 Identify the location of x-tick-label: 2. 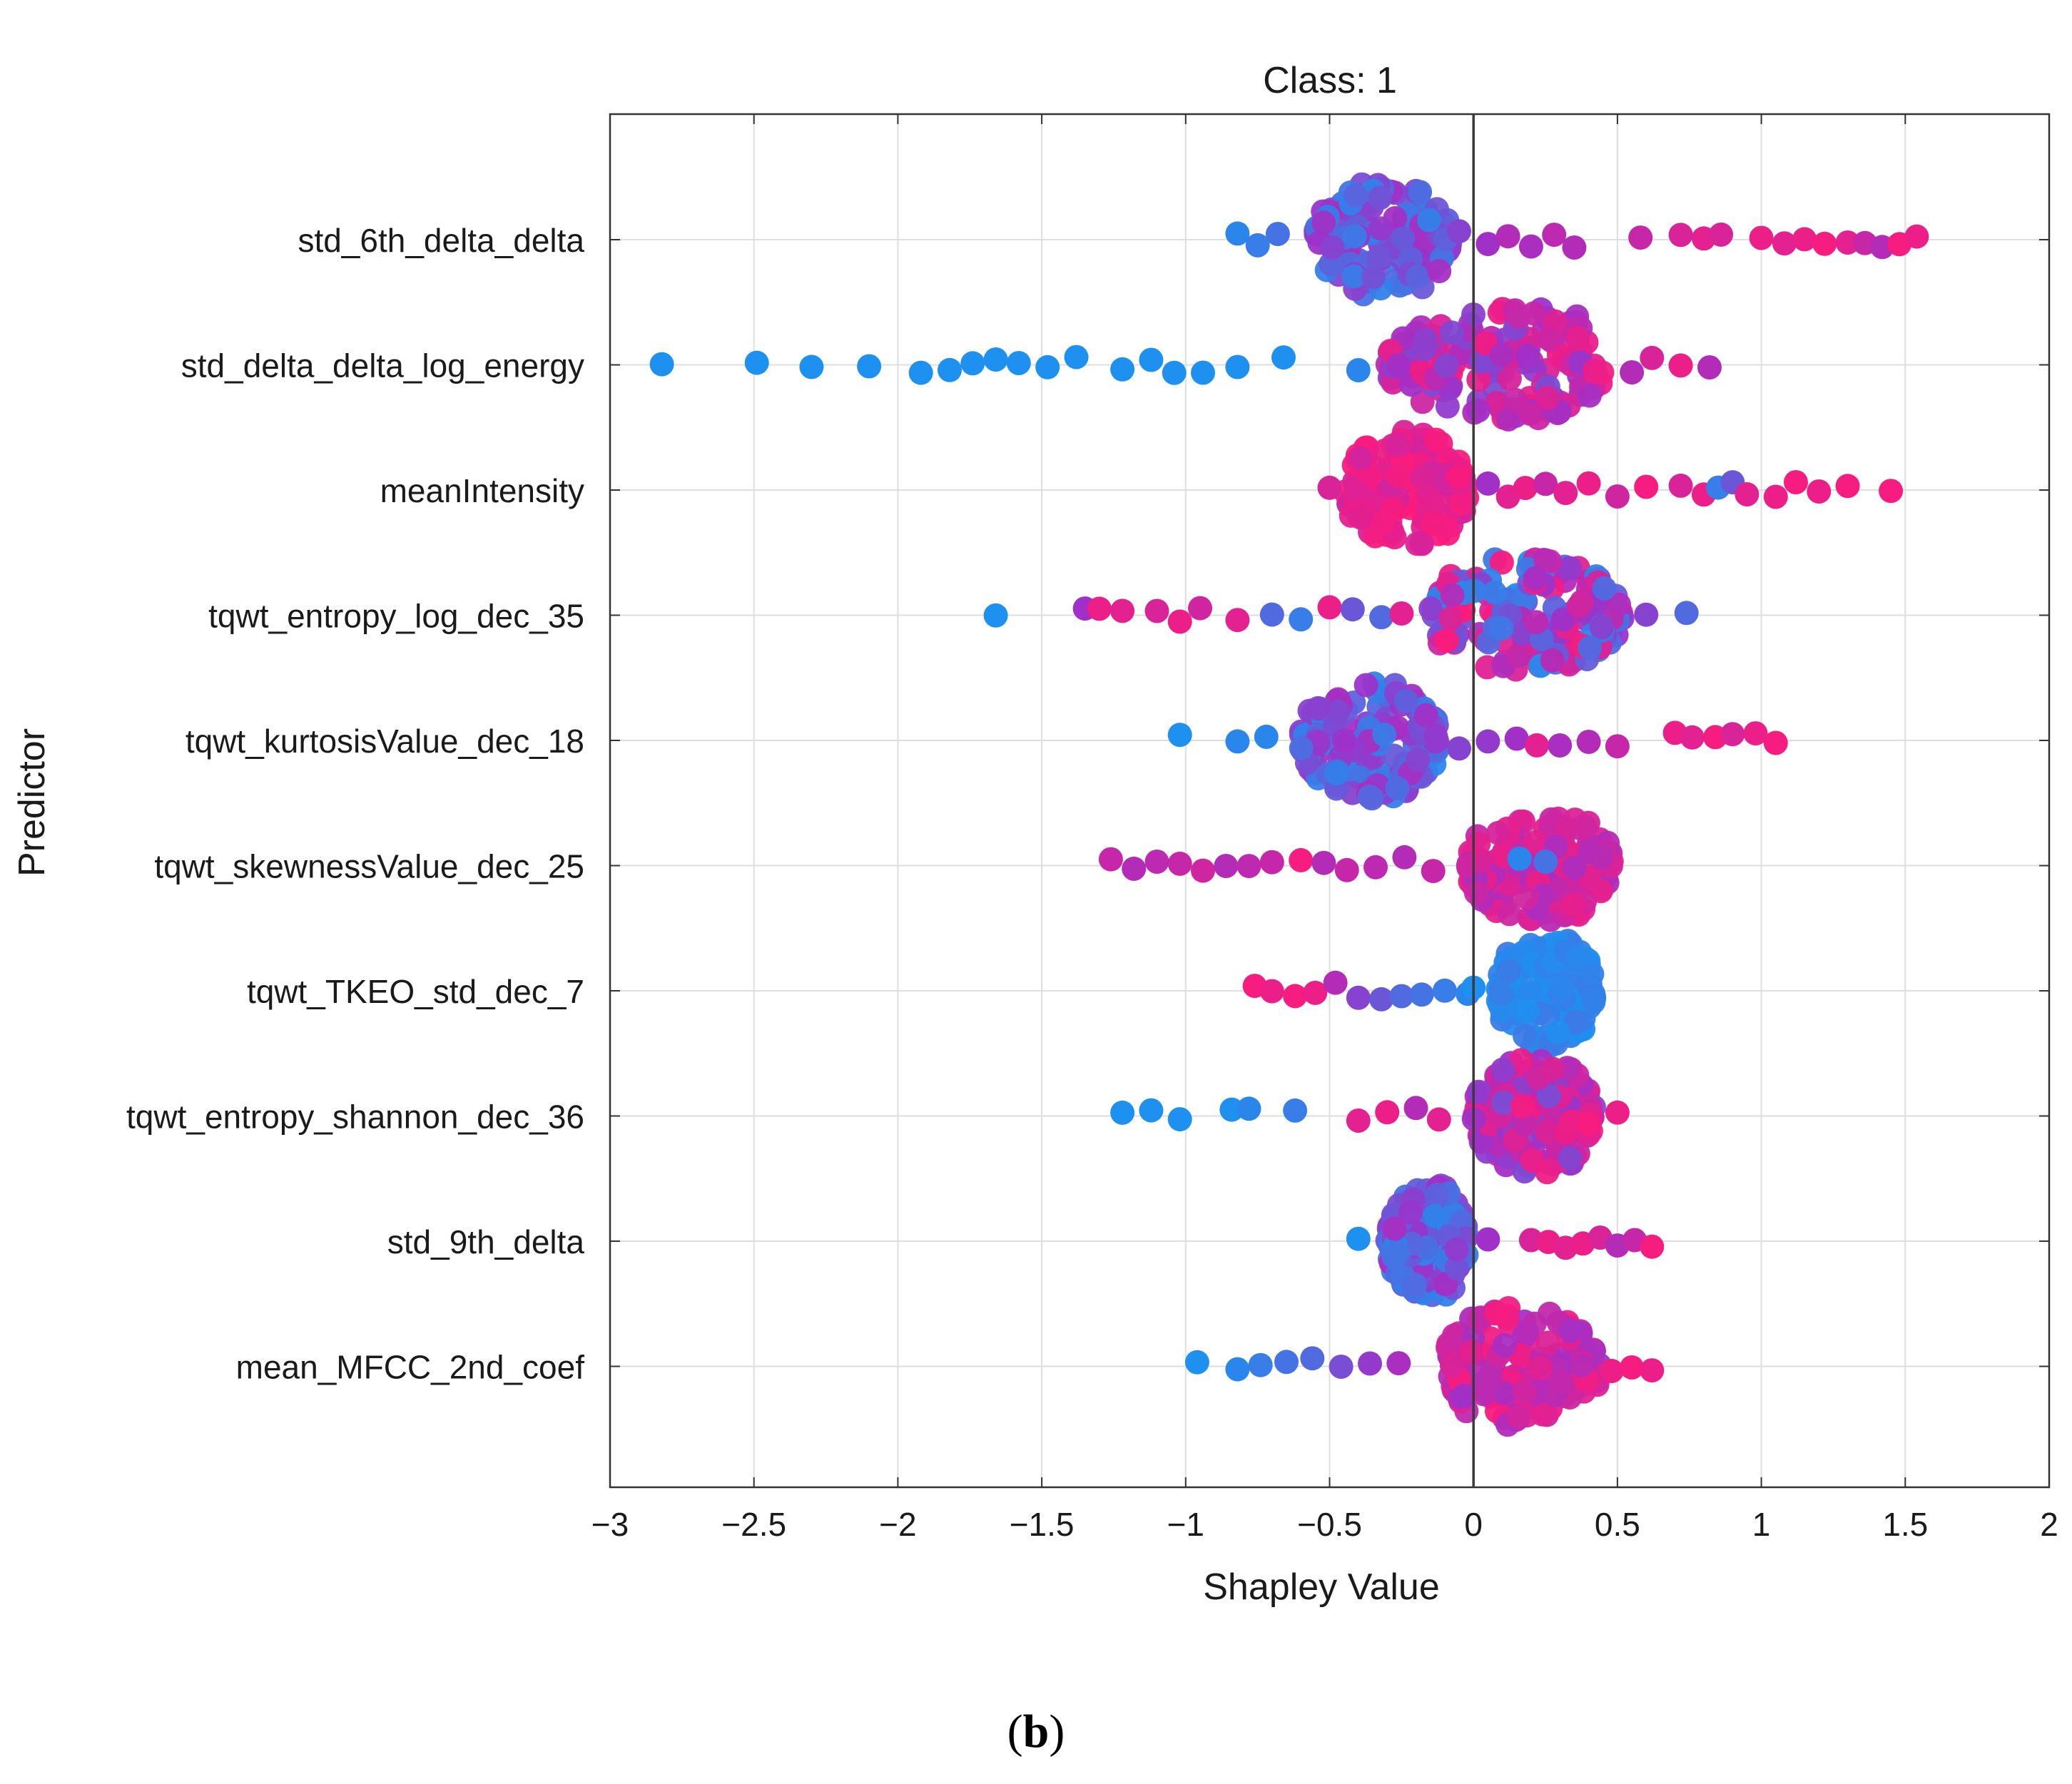
(2049, 1525).